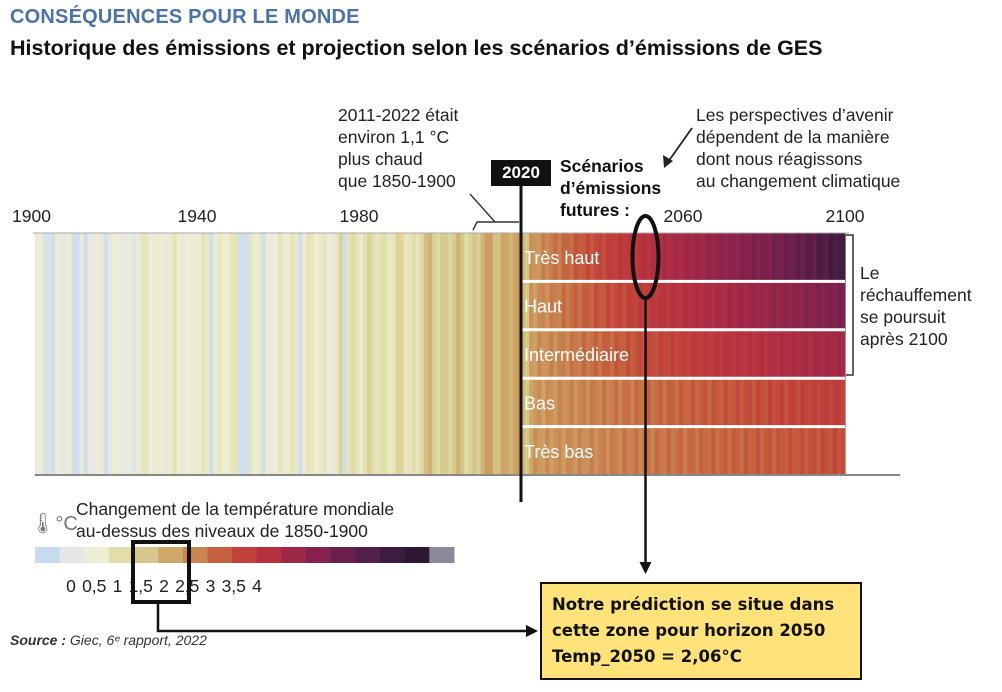 This screenshot has width=1002, height=692. I want to click on legend-tick-label: 2, so click(164, 586).